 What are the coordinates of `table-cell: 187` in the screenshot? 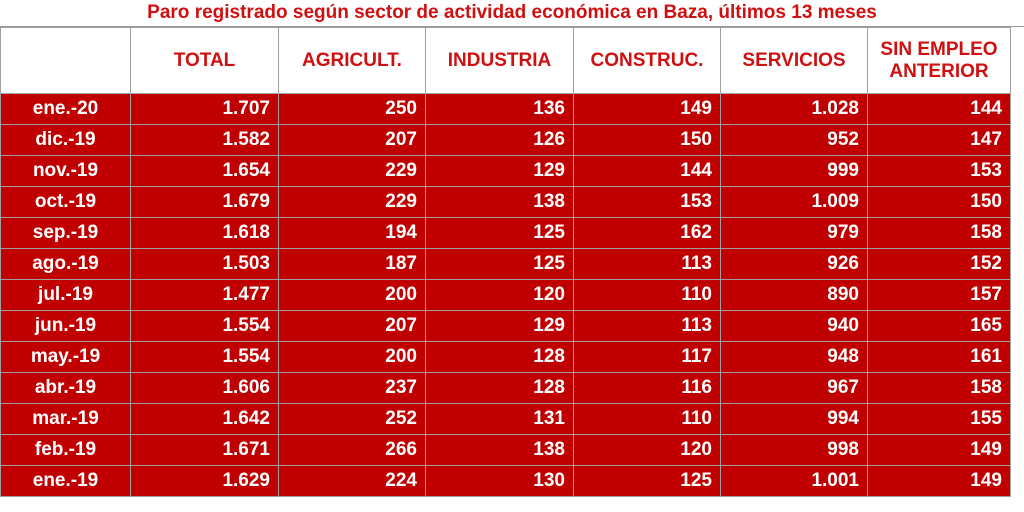 It's located at (352, 264).